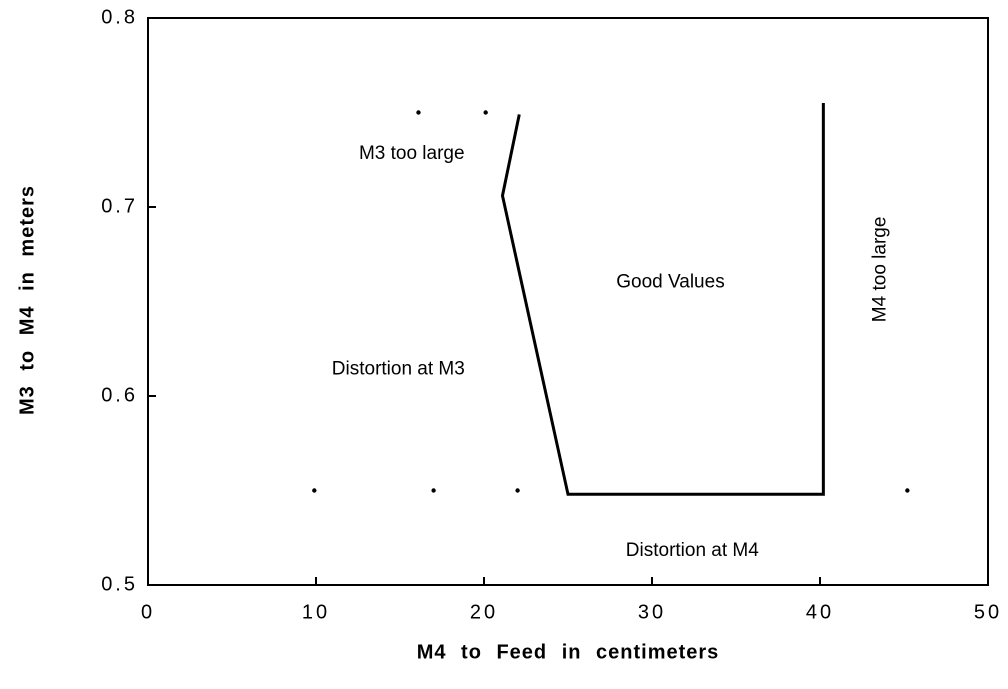  What do you see at coordinates (119, 584) in the screenshot?
I see `y-tick-label: 0.5` at bounding box center [119, 584].